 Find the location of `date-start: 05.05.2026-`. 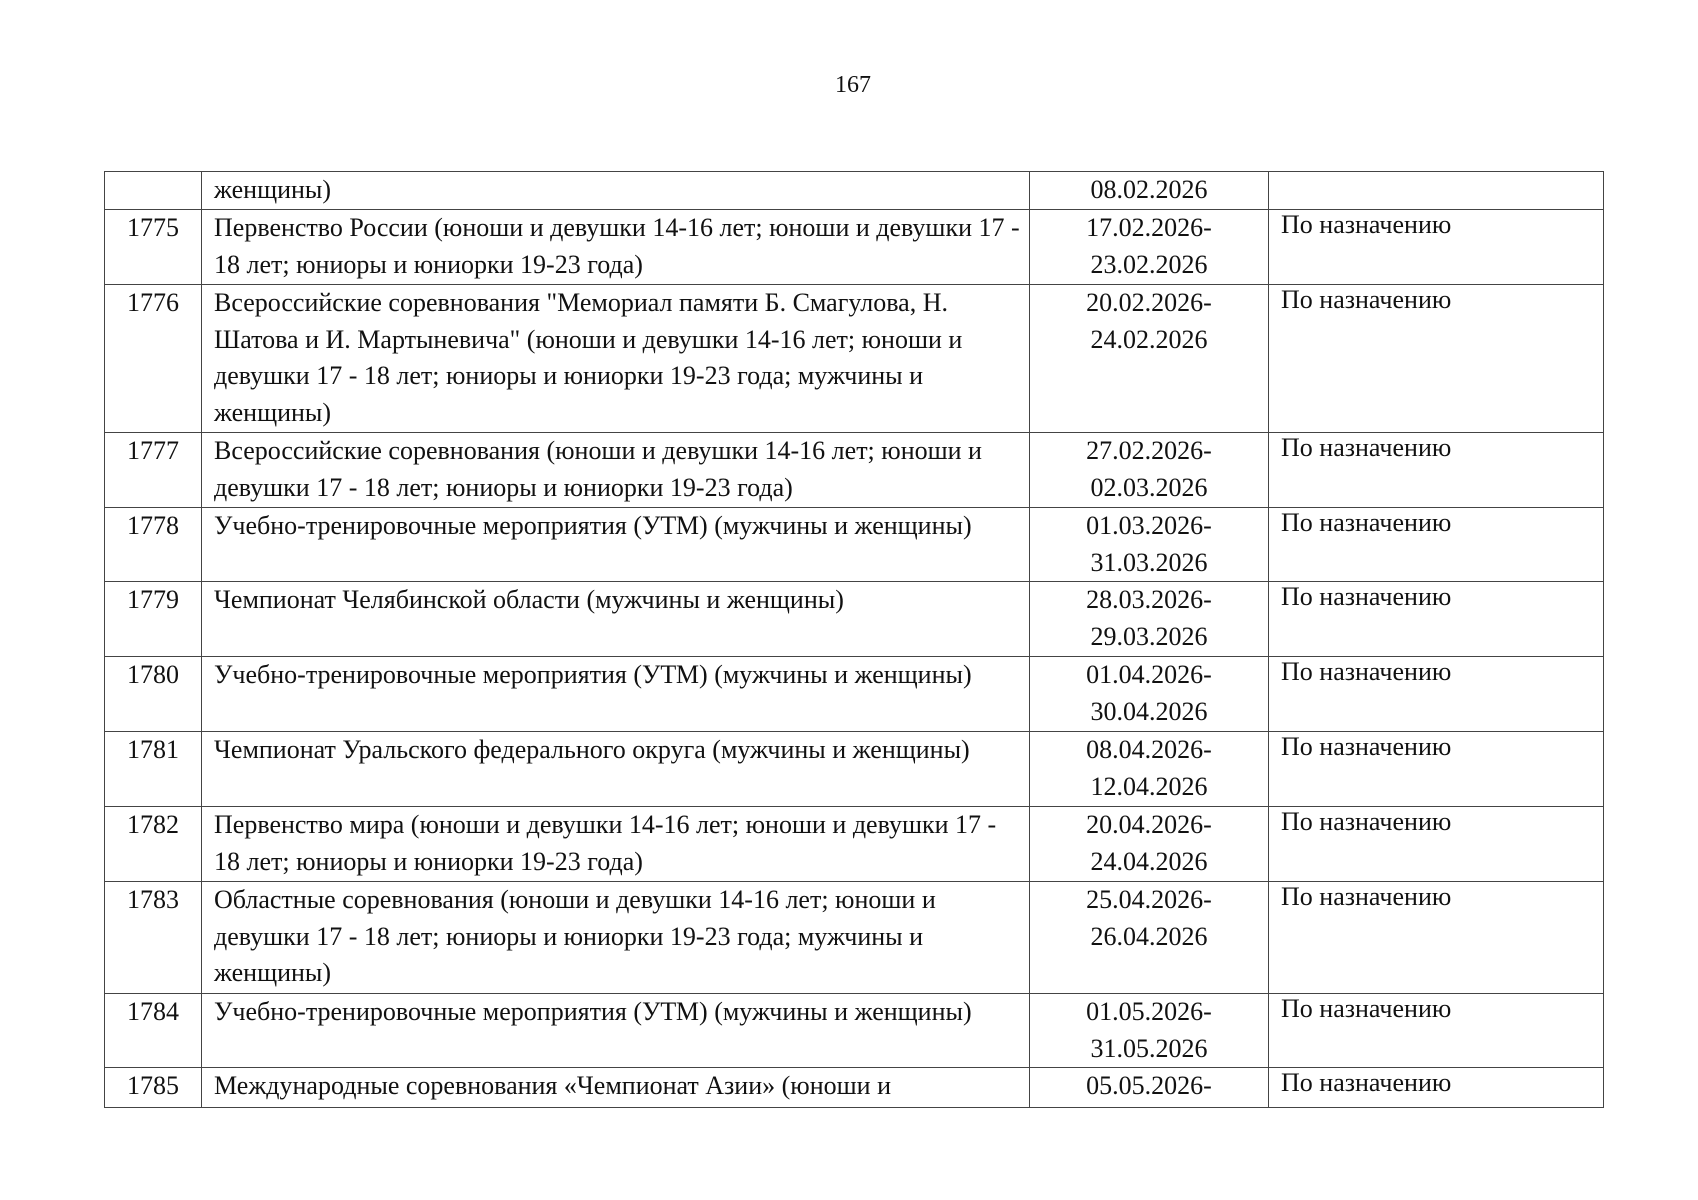

date-start: 05.05.2026- is located at coordinates (1149, 1085).